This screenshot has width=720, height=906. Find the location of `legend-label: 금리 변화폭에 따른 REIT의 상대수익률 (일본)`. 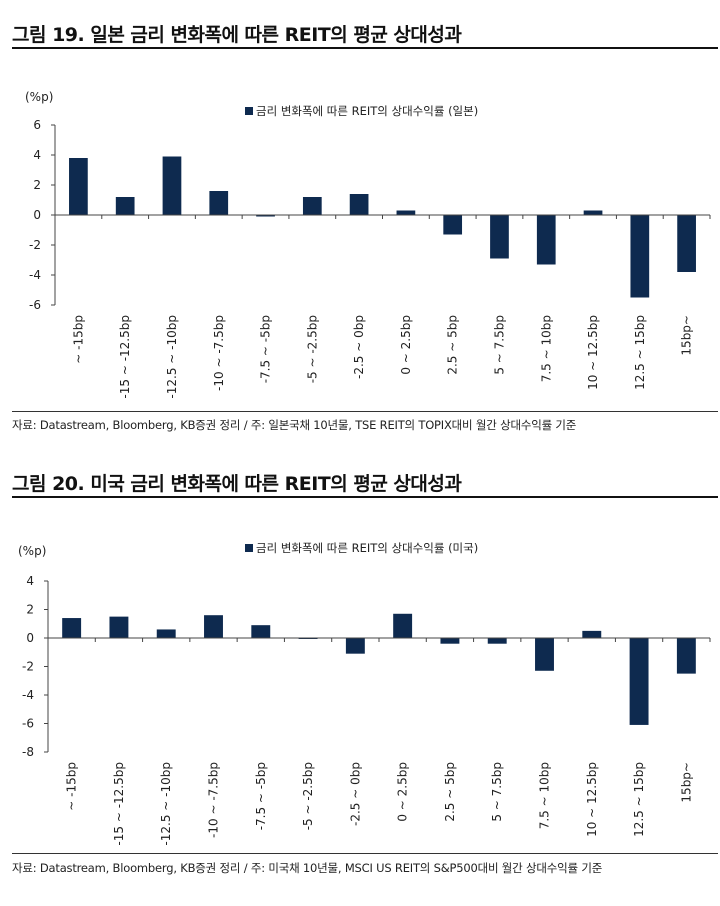

legend-label: 금리 변화폭에 따른 REIT의 상대수익률 (일본) is located at coordinates (367, 111).